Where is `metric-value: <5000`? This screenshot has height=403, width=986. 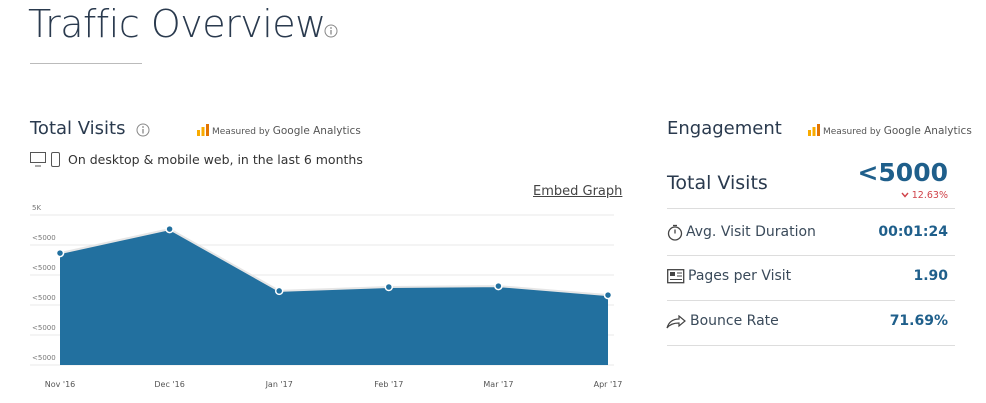
metric-value: <5000 is located at coordinates (902, 172).